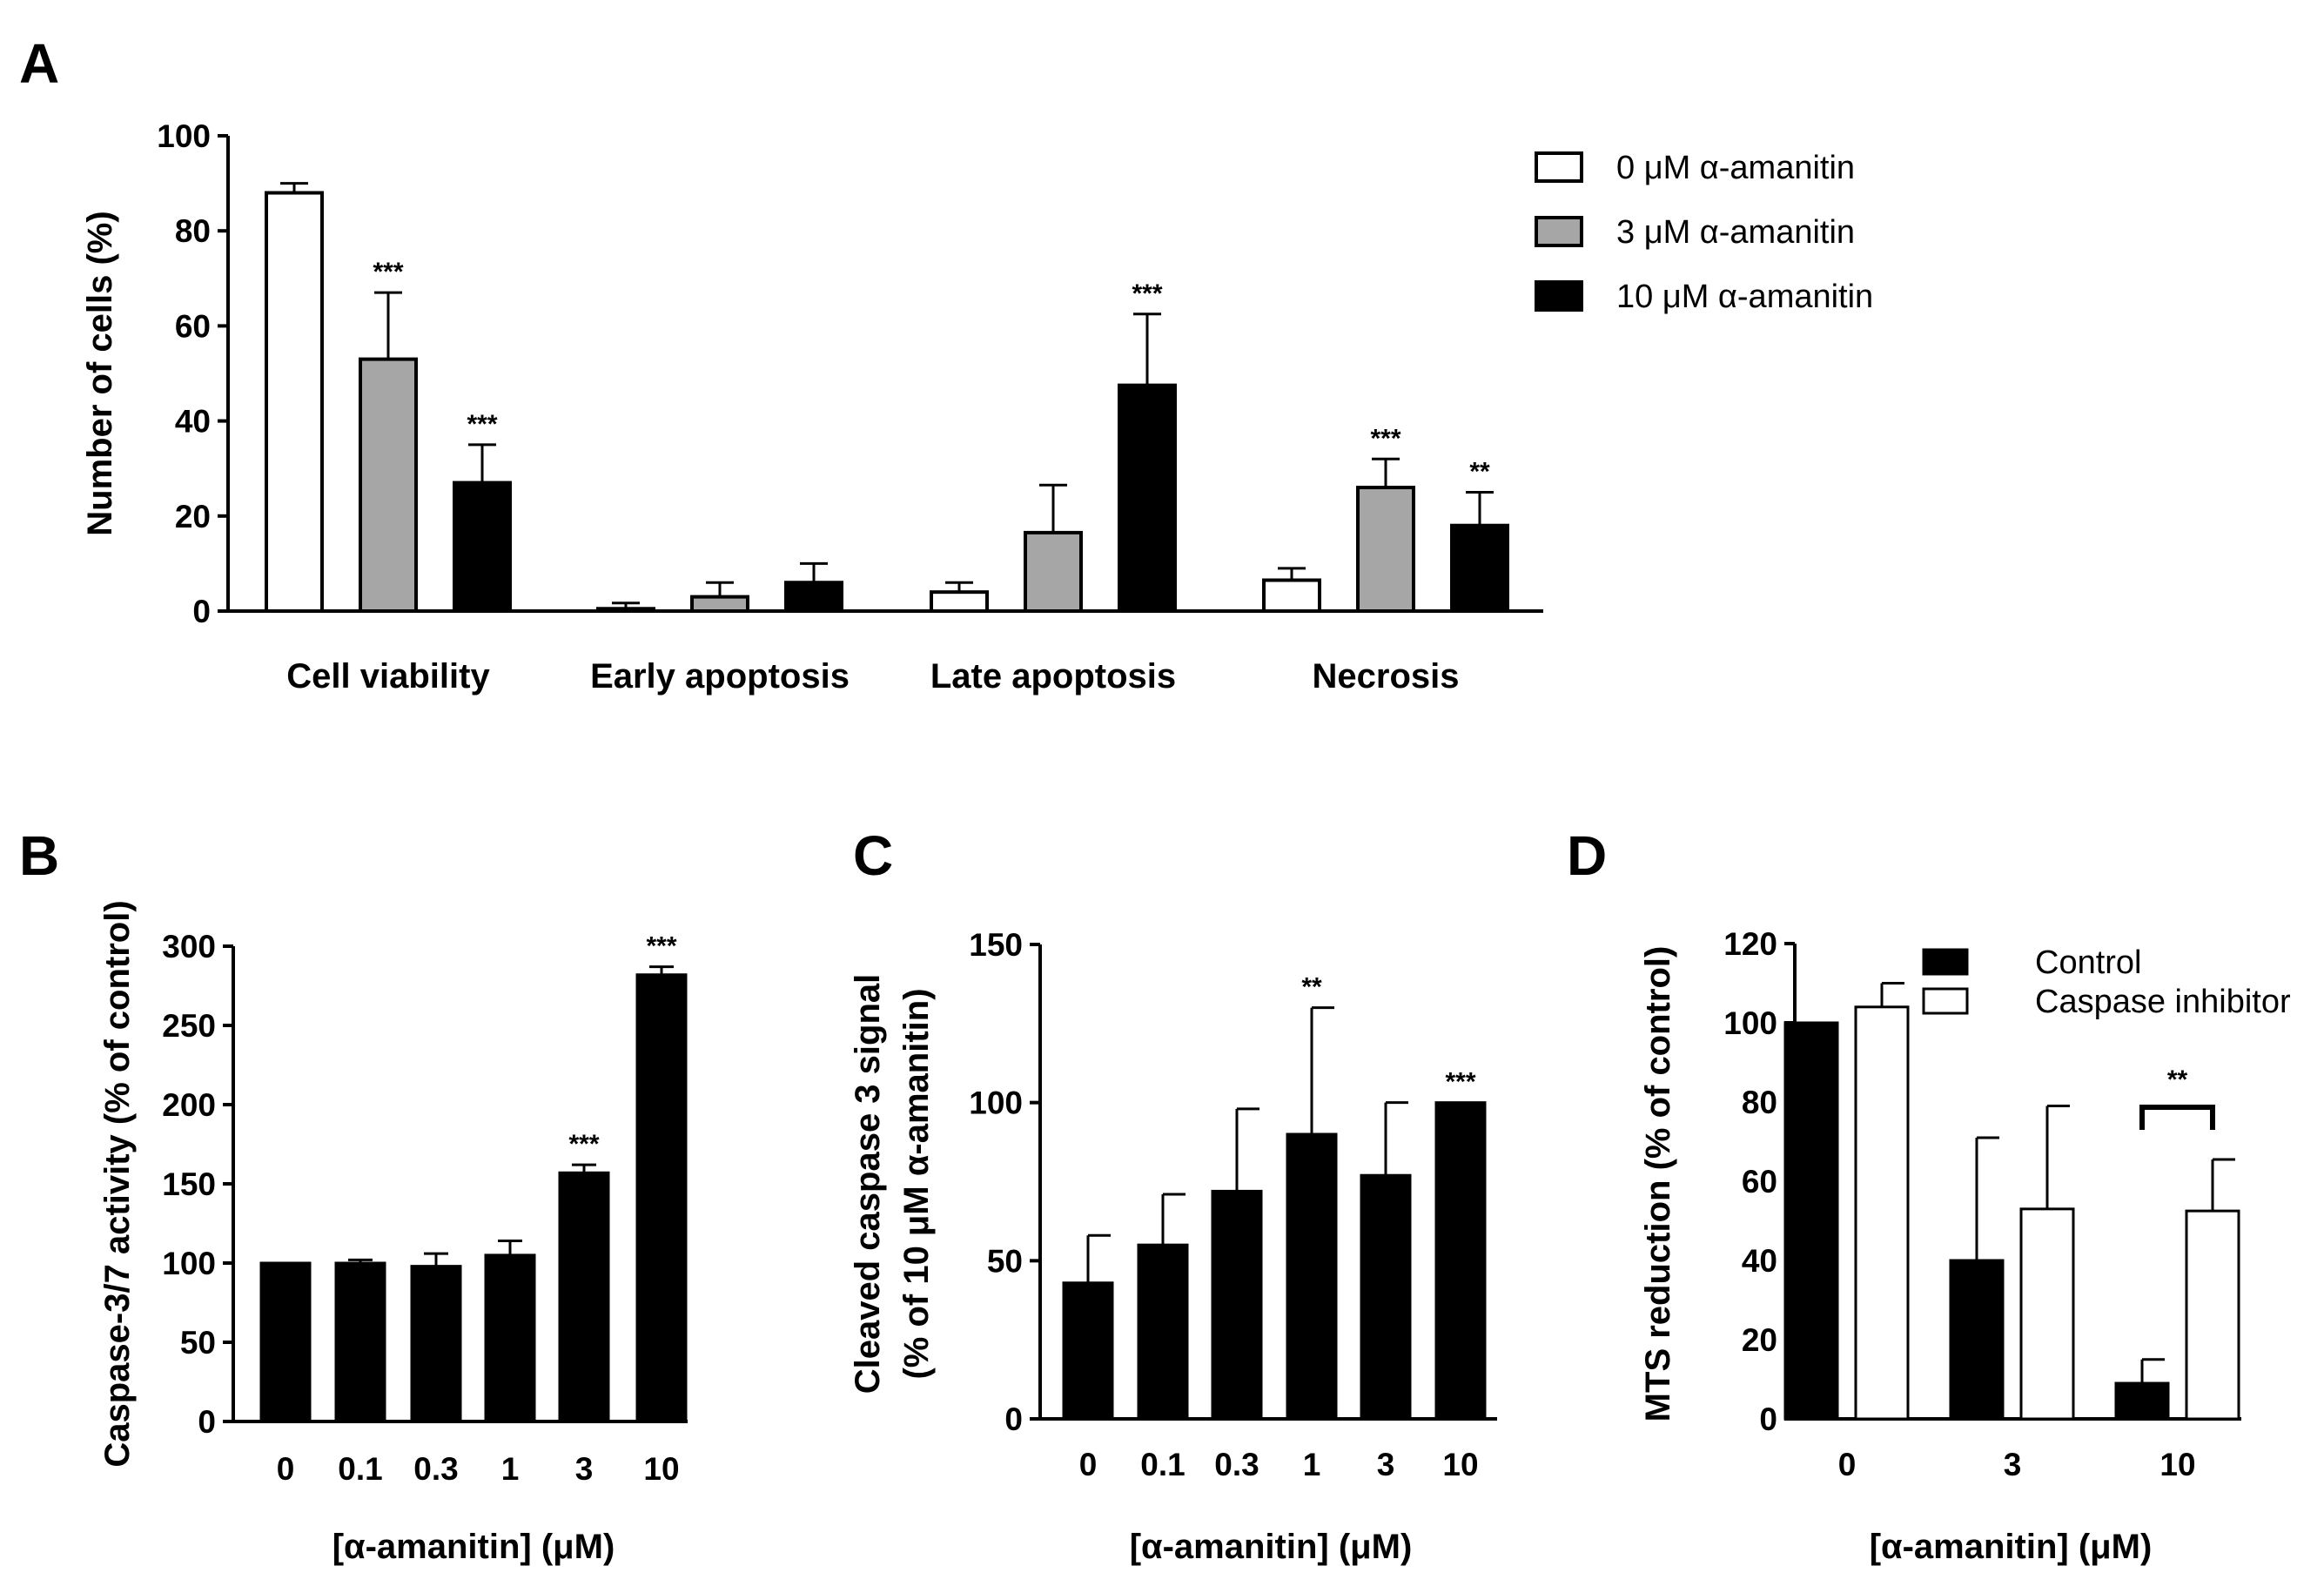 This screenshot has width=2324, height=1586. Describe the element at coordinates (996, 1103) in the screenshot. I see `panel-c-ytick-label: 100` at that location.